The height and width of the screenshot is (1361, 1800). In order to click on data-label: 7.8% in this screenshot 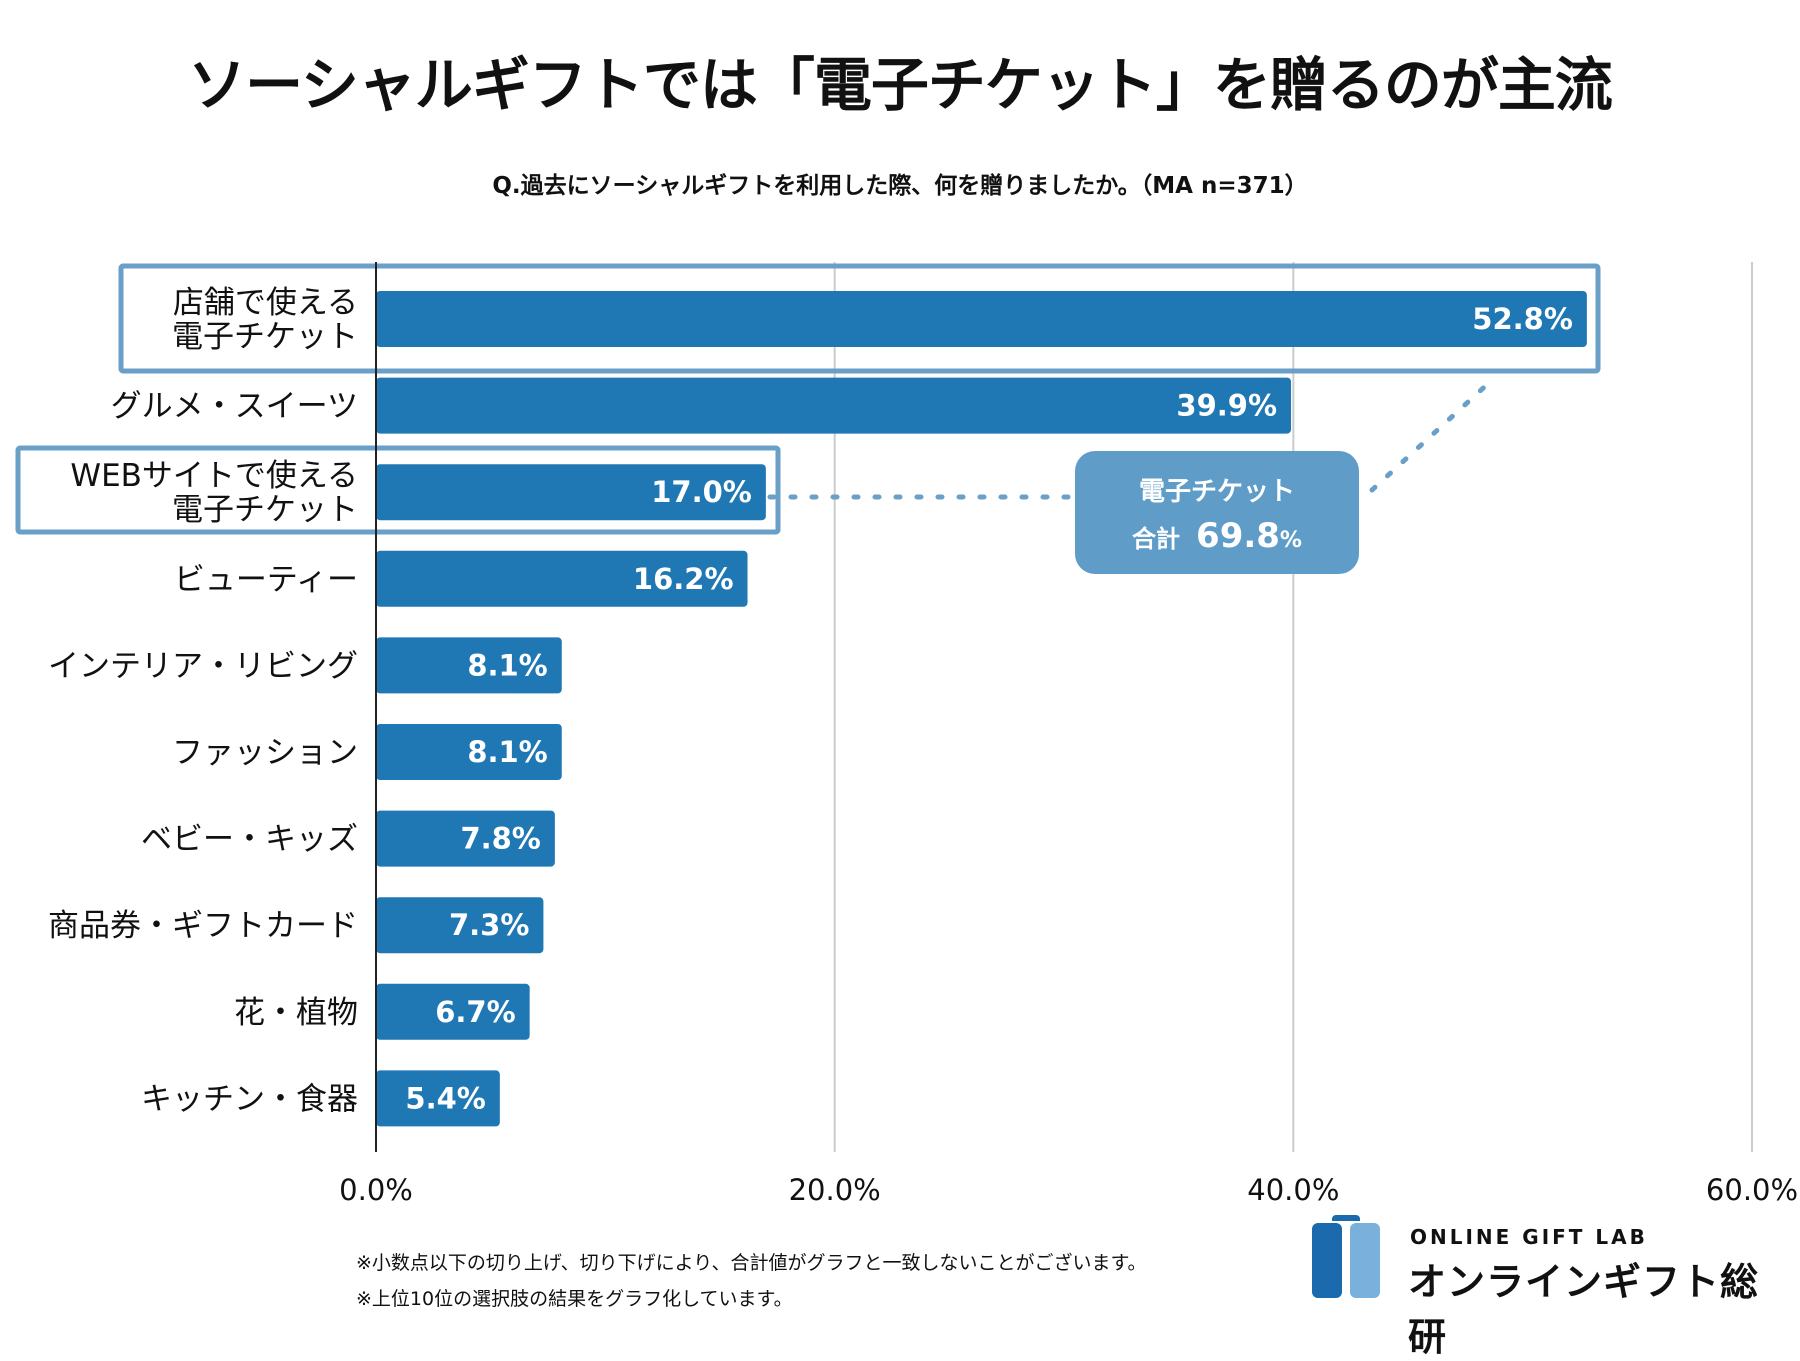, I will do `click(500, 839)`.